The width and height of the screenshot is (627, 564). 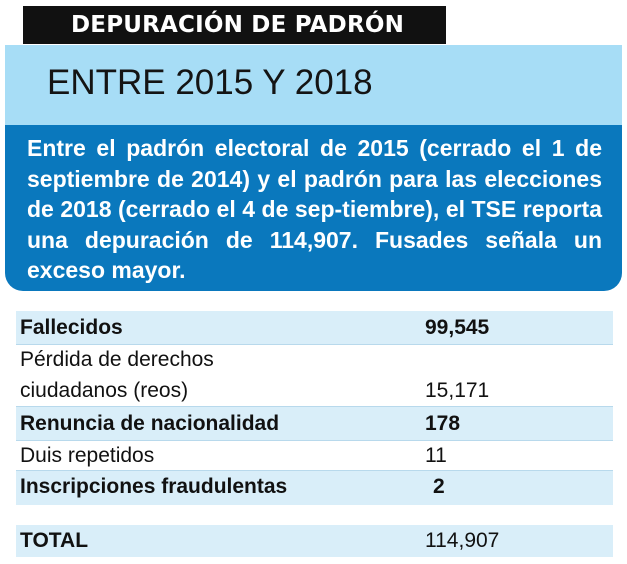 What do you see at coordinates (457, 390) in the screenshot?
I see `row-value: 15,171` at bounding box center [457, 390].